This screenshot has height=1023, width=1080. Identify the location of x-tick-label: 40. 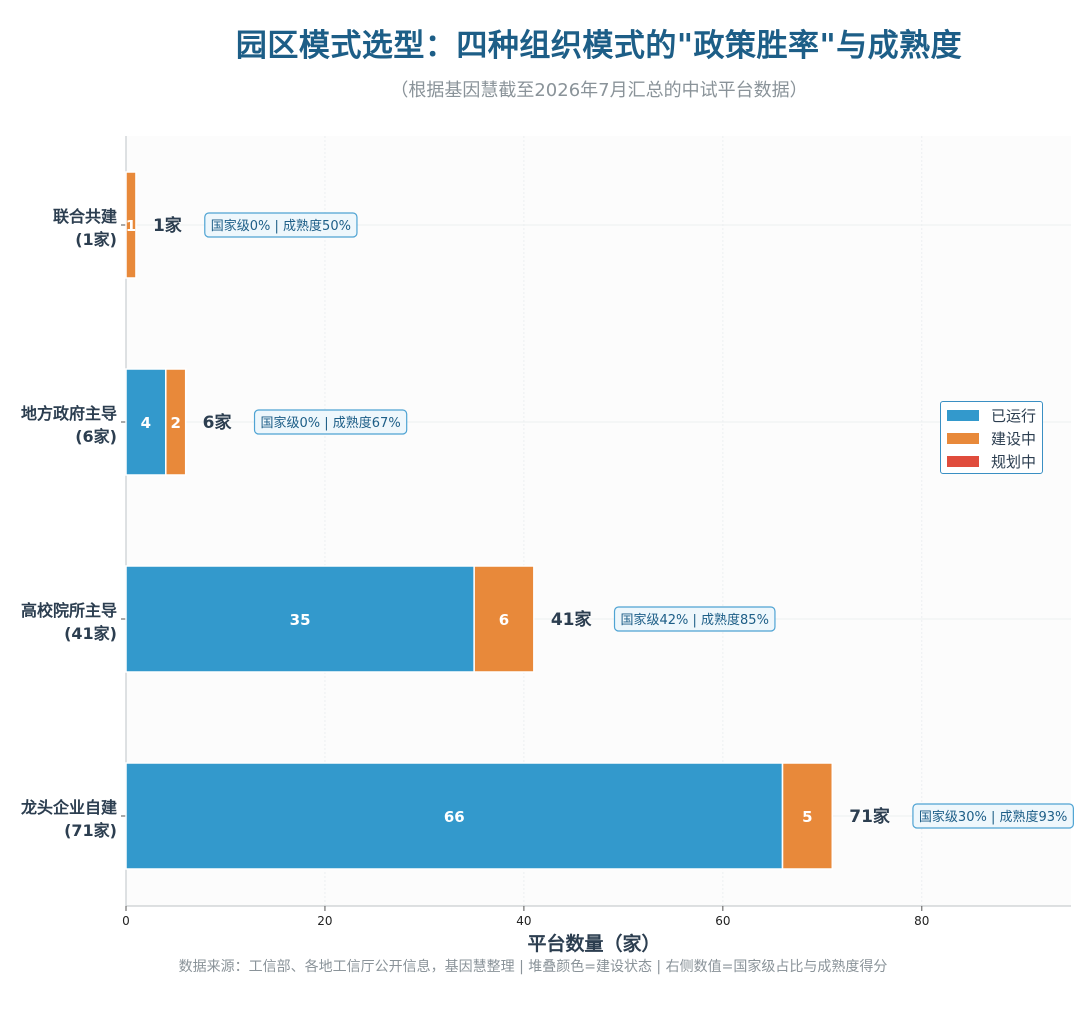
(523, 921).